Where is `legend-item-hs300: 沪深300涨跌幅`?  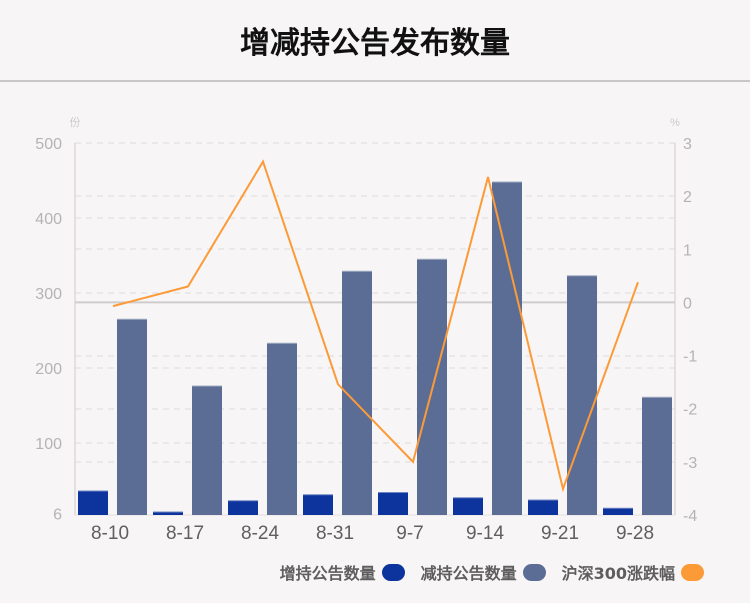
legend-item-hs300: 沪深300涨跌幅 is located at coordinates (633, 572).